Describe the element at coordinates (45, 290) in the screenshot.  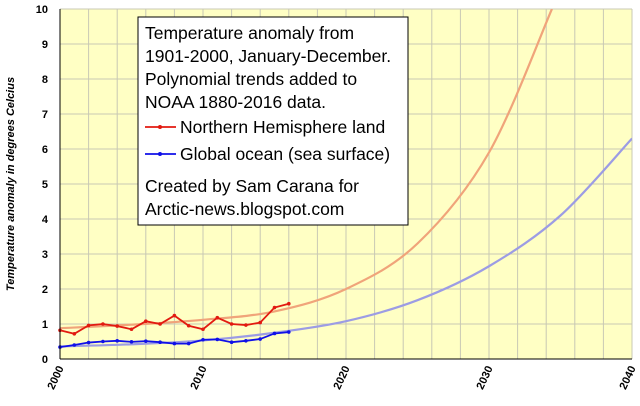
I see `y-tick-label: 2` at that location.